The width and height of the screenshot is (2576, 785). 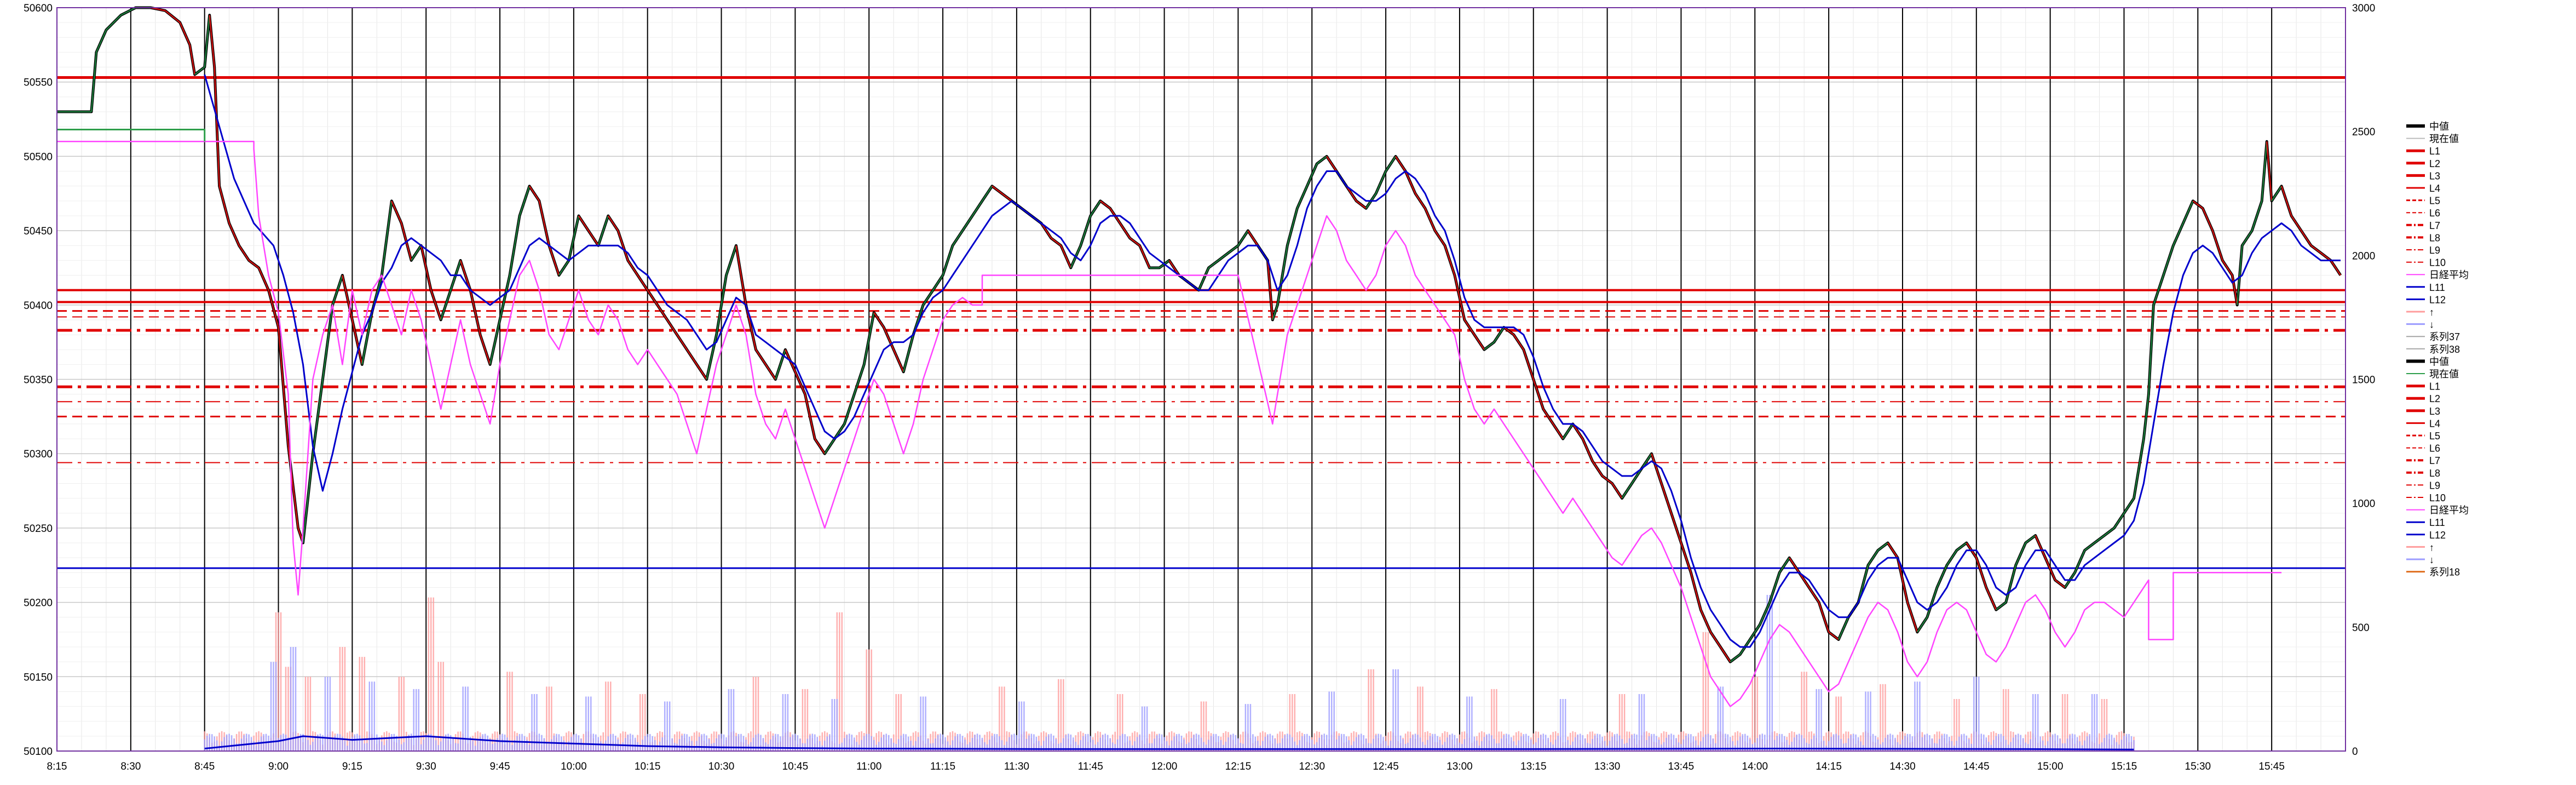 What do you see at coordinates (1090, 767) in the screenshot?
I see `x-tick-label: 11:45` at bounding box center [1090, 767].